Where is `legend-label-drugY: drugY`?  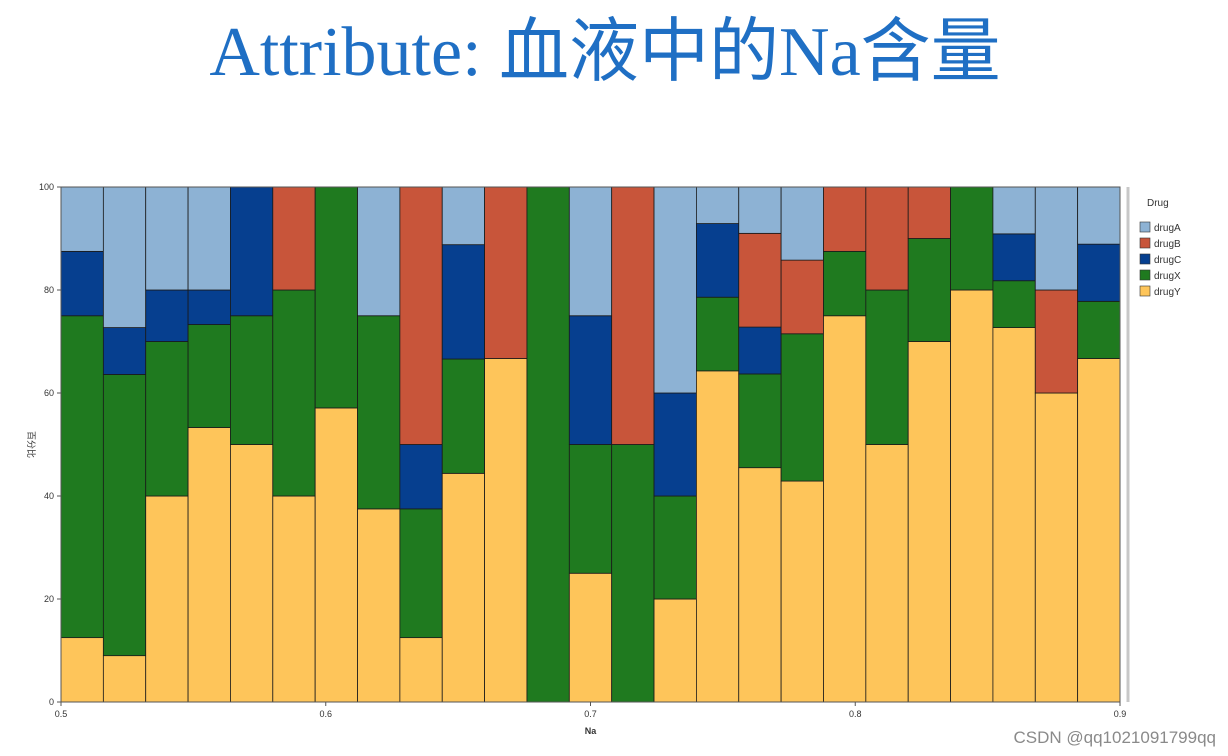
legend-label-drugY: drugY is located at coordinates (1167, 292).